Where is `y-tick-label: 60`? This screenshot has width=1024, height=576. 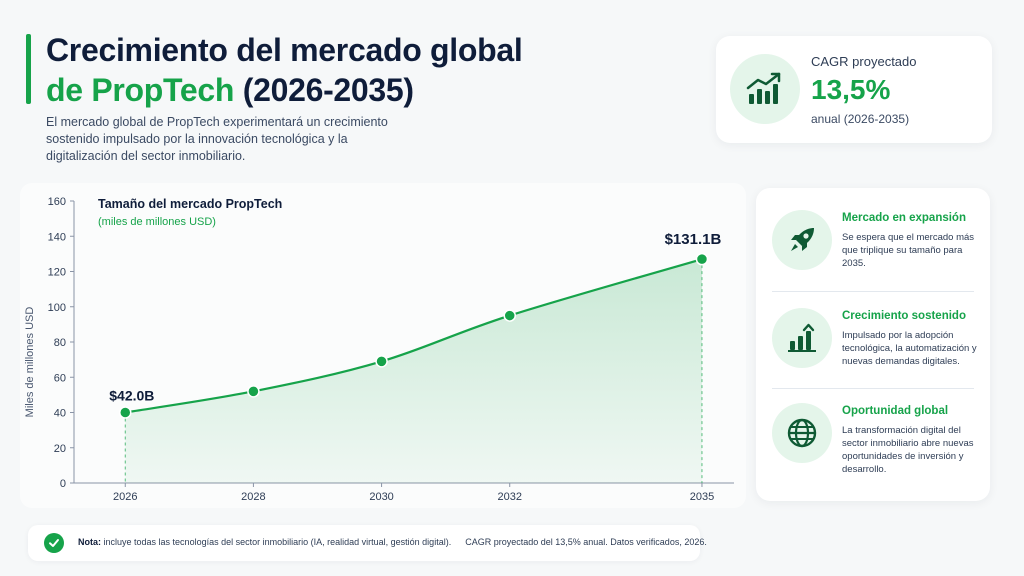 y-tick-label: 60 is located at coordinates (60, 378).